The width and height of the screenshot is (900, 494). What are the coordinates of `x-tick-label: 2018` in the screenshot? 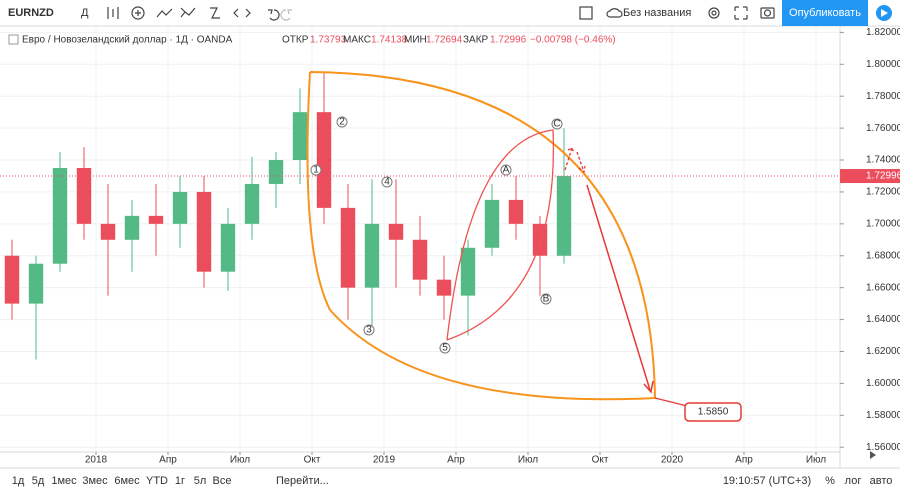 It's located at (96, 460).